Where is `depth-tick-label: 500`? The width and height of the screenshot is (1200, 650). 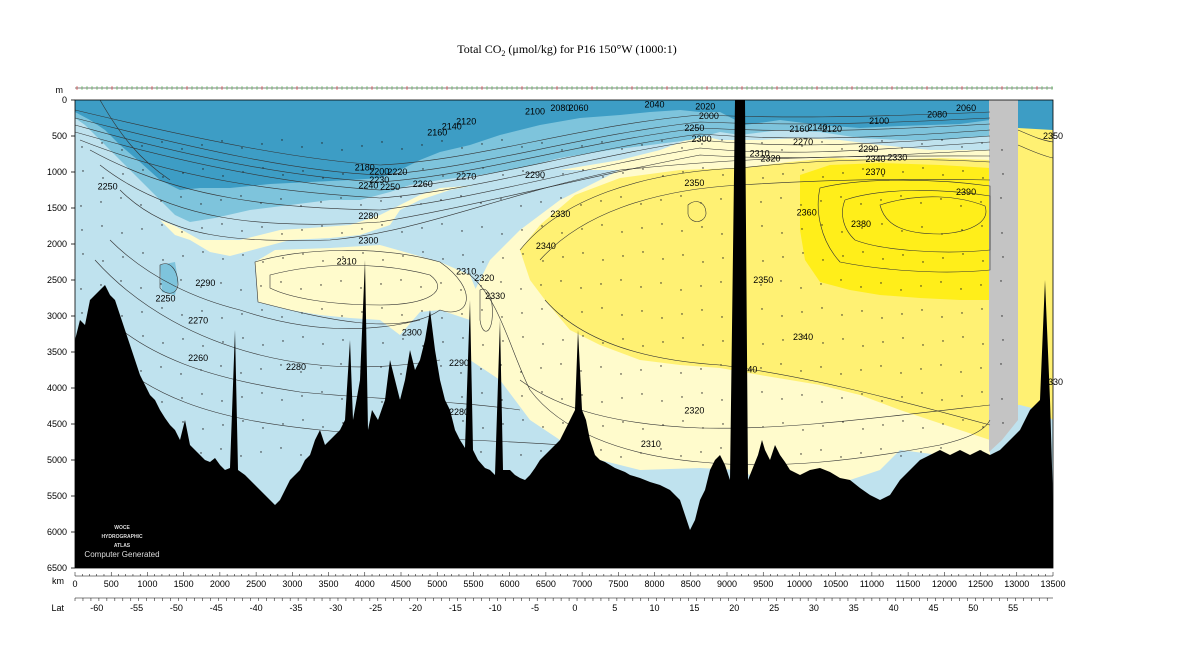
depth-tick-label: 500 is located at coordinates (59, 136).